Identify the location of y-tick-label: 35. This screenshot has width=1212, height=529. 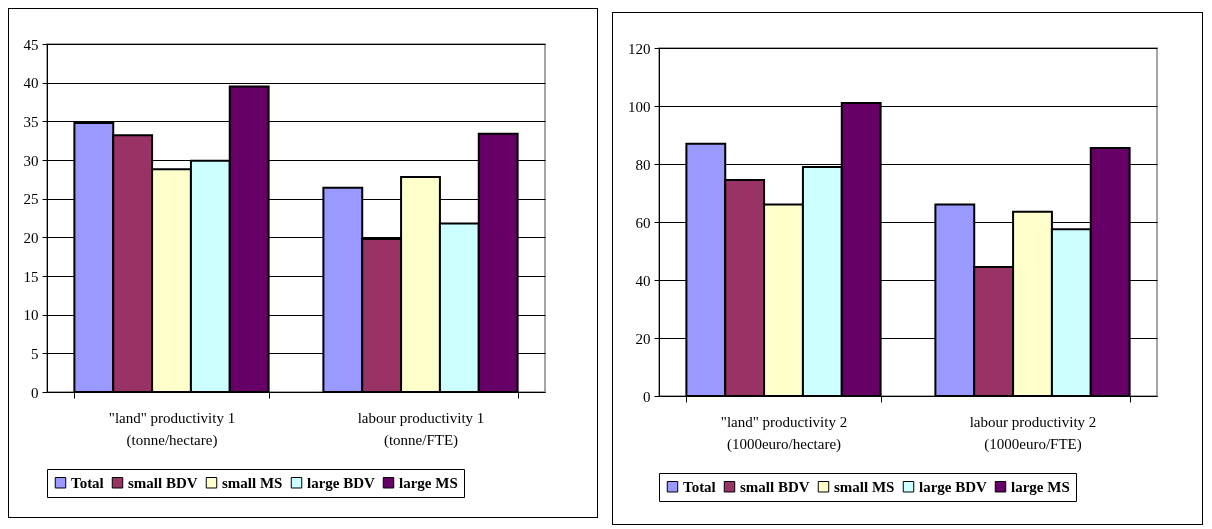
(31, 121).